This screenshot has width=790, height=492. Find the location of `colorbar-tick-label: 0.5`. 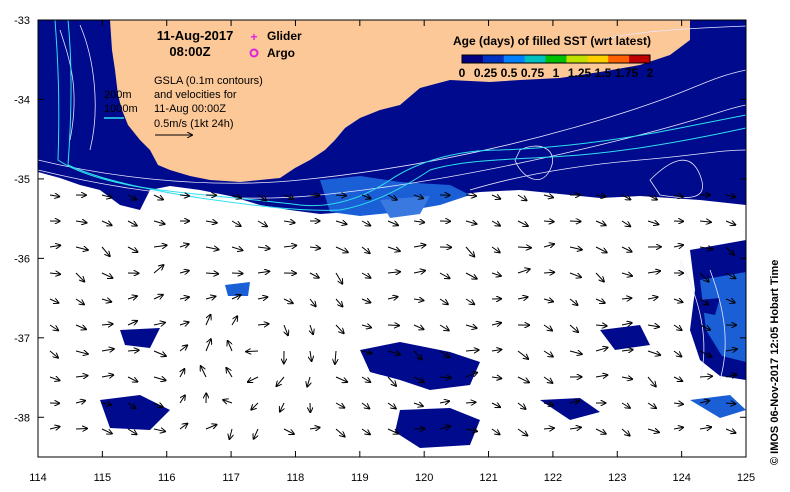

colorbar-tick-label: 0.5 is located at coordinates (509, 73).